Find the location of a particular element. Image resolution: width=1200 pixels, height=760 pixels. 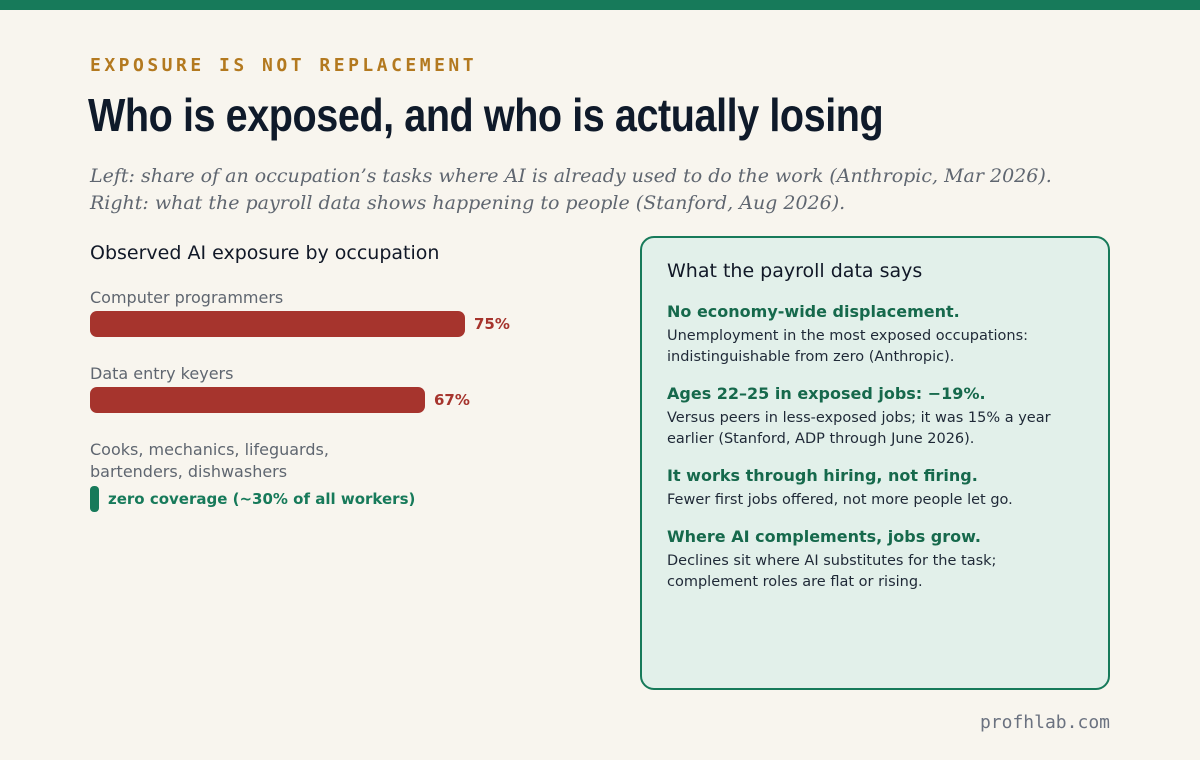

bar-label: Data entry keyers is located at coordinates (162, 373).